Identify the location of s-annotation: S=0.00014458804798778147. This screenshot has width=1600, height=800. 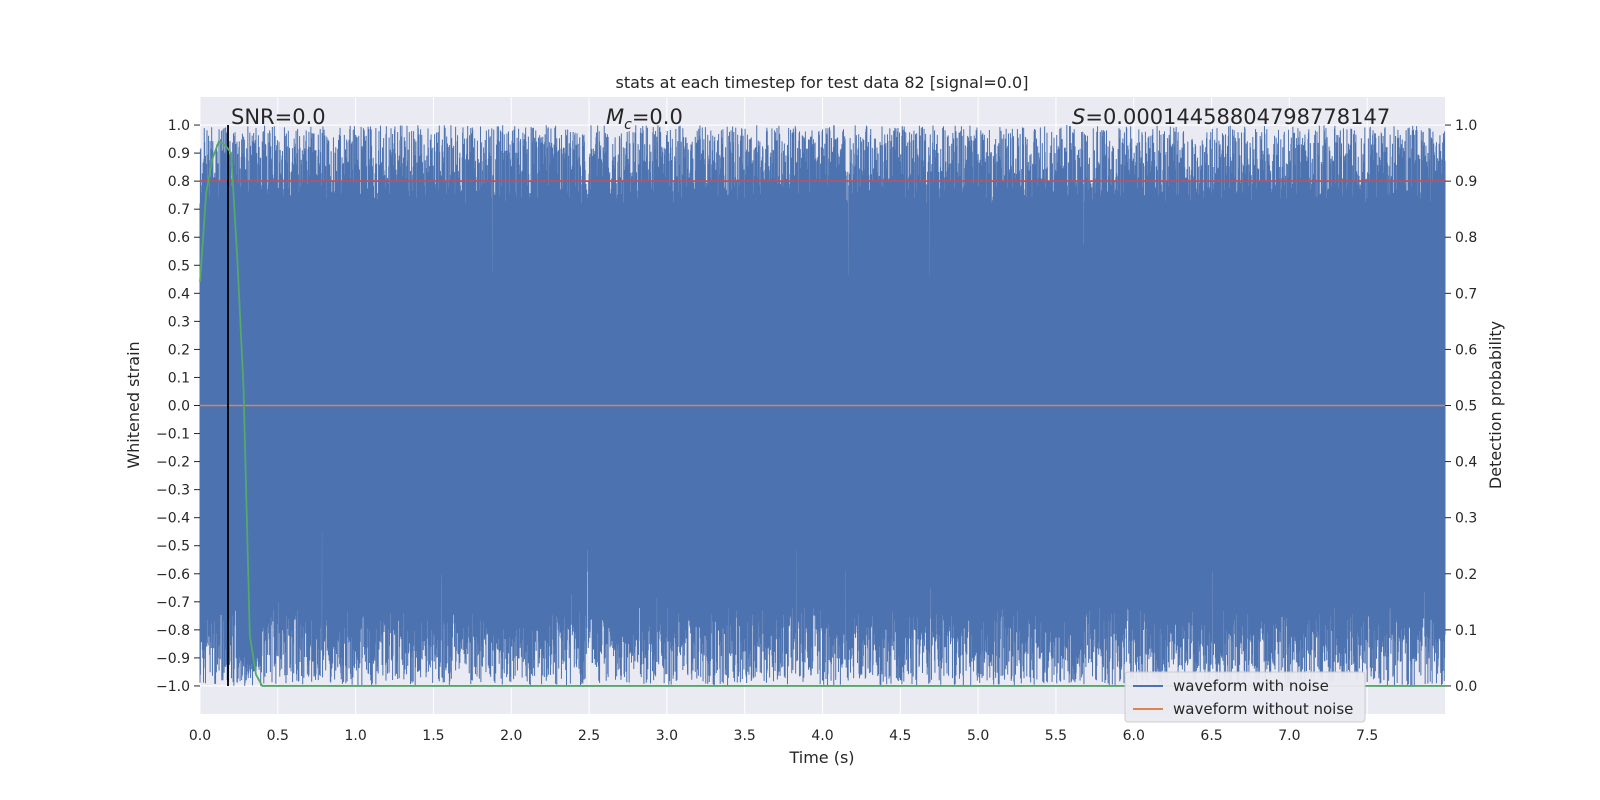
(1231, 117).